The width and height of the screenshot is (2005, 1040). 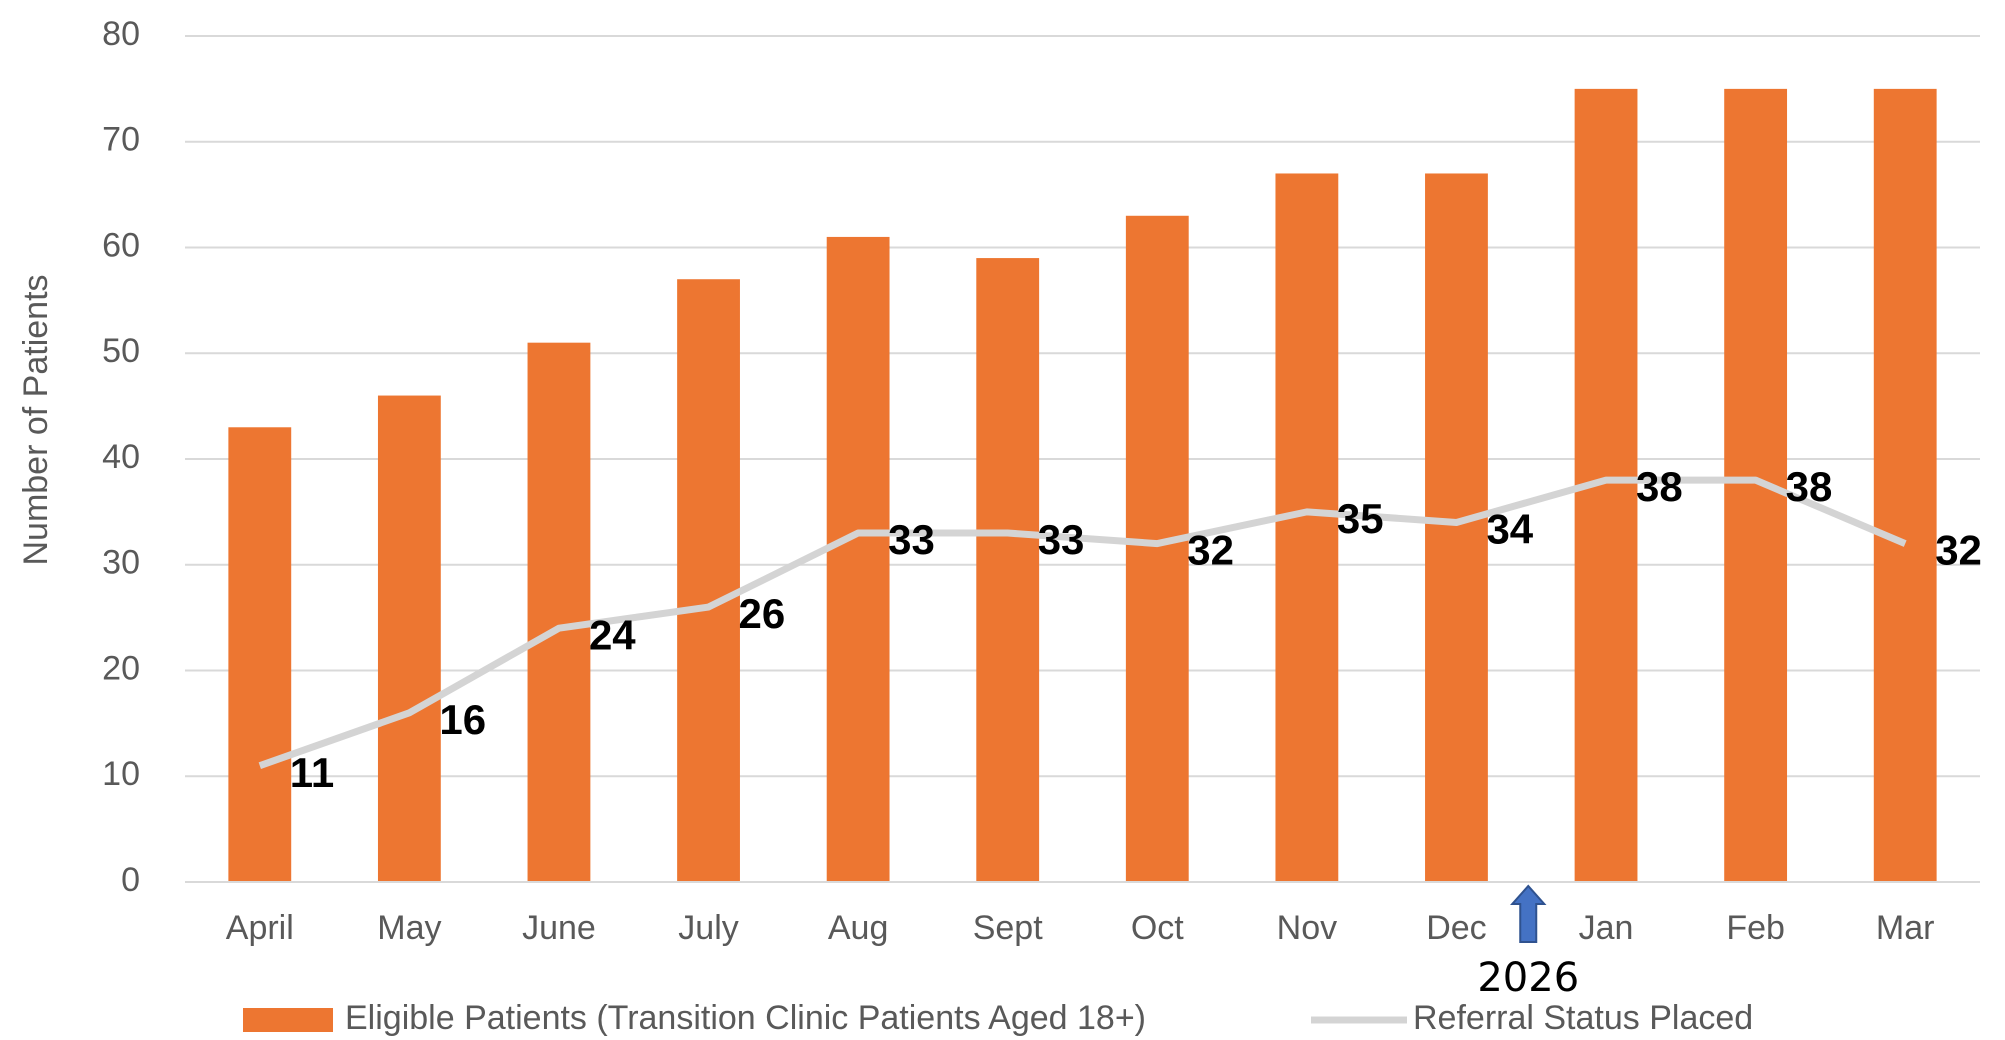 I want to click on x-tick-label: May, so click(x=409, y=928).